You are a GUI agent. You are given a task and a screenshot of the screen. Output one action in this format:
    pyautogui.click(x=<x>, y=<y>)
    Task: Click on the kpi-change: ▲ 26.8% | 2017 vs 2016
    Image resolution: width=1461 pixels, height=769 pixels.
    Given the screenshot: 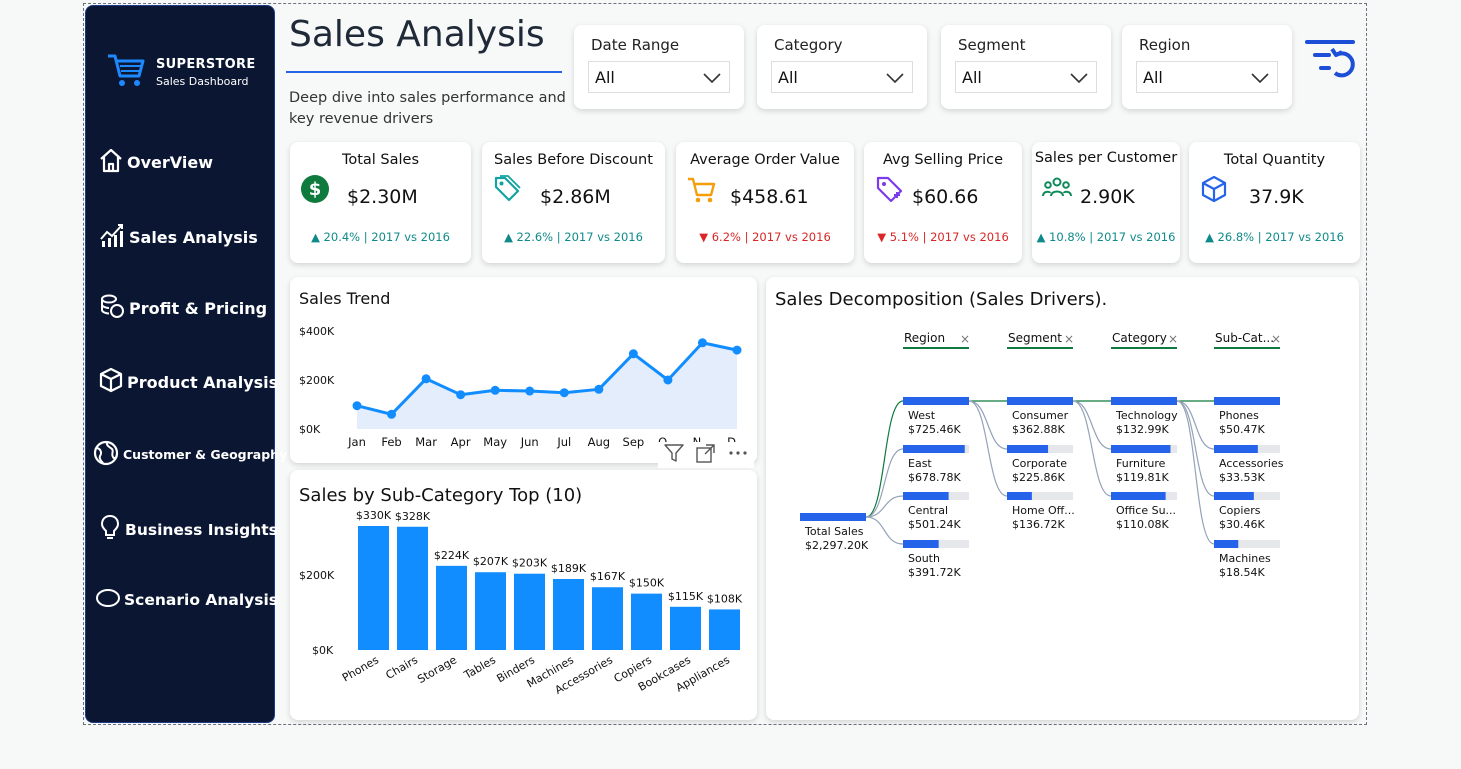 What is the action you would take?
    pyautogui.click(x=1274, y=237)
    